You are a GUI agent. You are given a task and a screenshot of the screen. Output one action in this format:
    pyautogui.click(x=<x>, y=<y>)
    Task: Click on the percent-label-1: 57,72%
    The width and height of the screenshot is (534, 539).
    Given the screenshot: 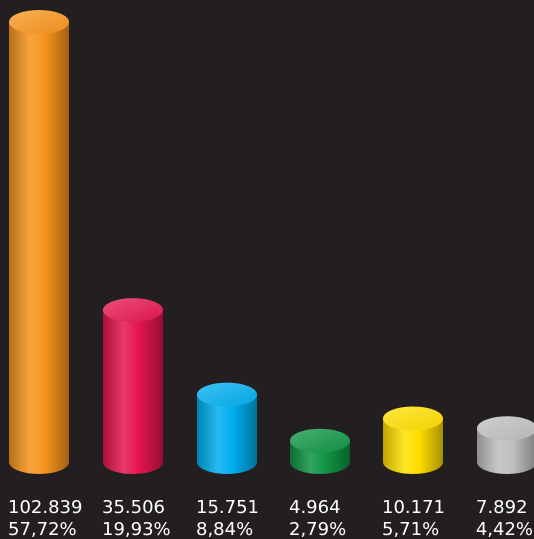 What is the action you would take?
    pyautogui.click(x=42, y=529)
    